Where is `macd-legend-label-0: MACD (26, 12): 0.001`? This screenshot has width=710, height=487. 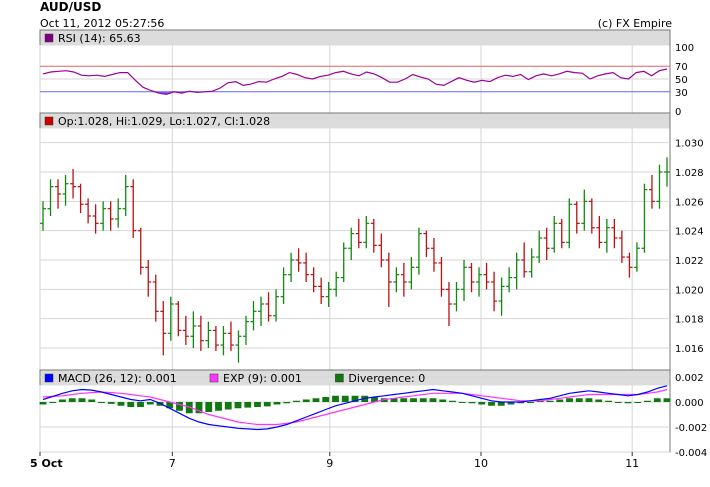
macd-legend-label-0: MACD (26, 12): 0.001 is located at coordinates (117, 378).